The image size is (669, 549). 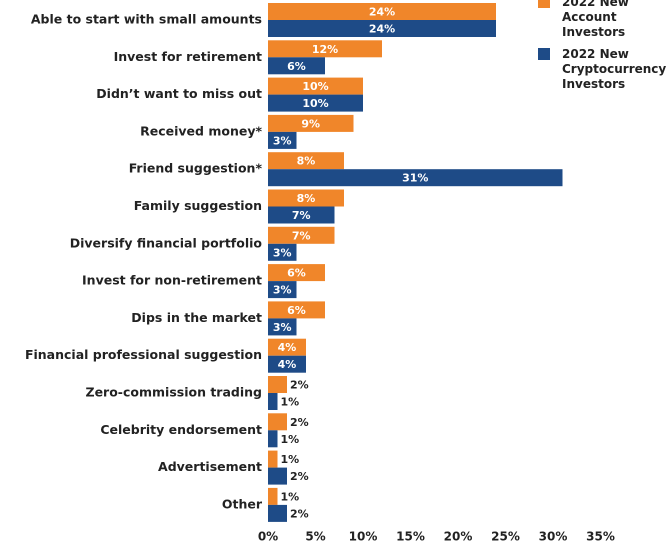 I want to click on x-tick-label: 0%, so click(x=268, y=537).